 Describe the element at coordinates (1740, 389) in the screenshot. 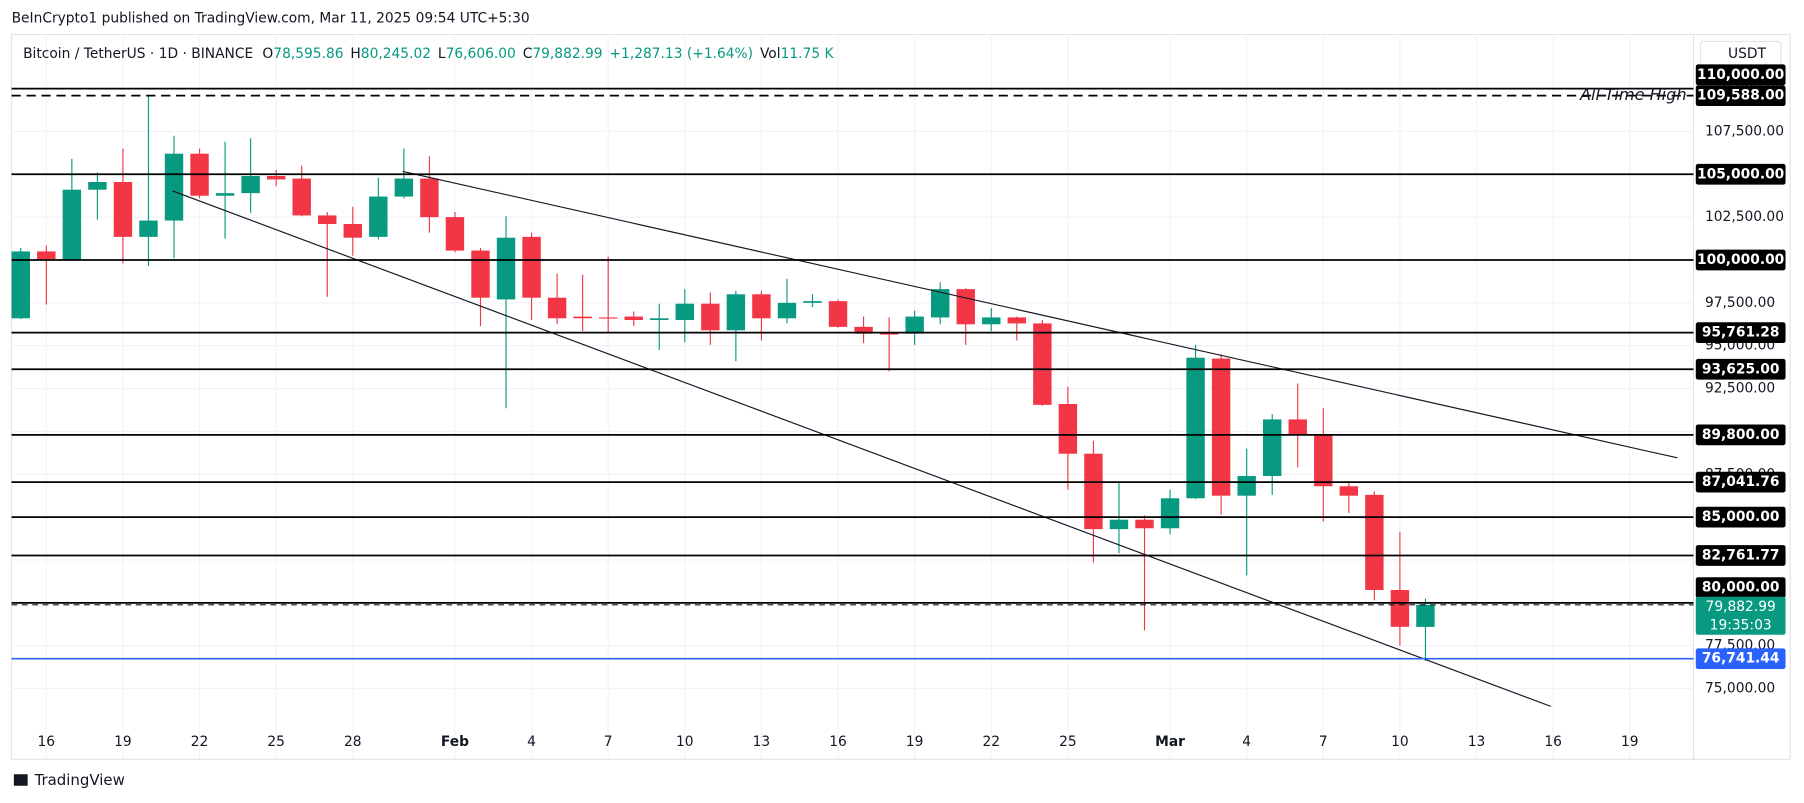

I see `y-tick-label: 92,500.00` at that location.